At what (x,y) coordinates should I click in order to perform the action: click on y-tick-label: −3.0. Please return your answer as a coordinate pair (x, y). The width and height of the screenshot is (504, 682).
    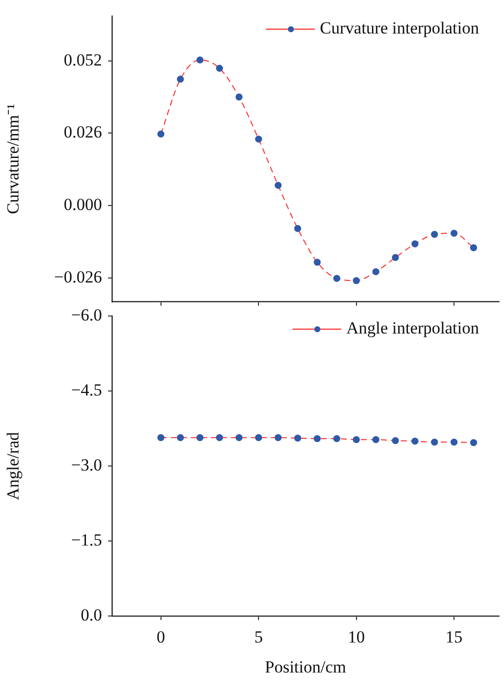
    Looking at the image, I should click on (86, 465).